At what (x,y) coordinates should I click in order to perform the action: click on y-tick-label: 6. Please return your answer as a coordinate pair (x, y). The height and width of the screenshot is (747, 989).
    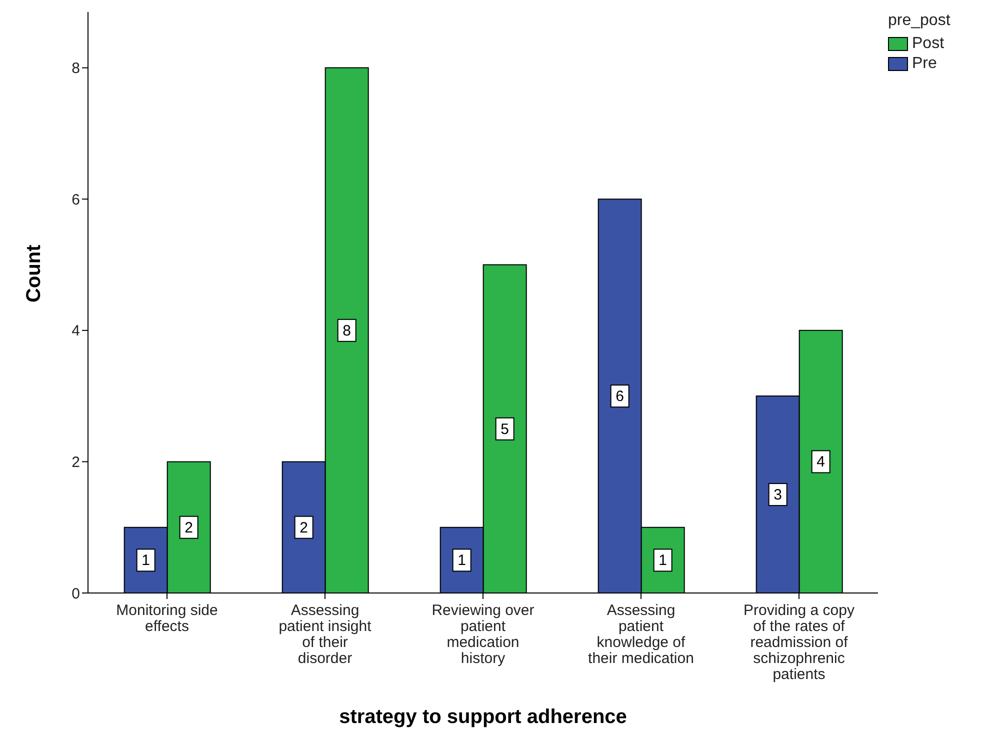
    Looking at the image, I should click on (76, 199).